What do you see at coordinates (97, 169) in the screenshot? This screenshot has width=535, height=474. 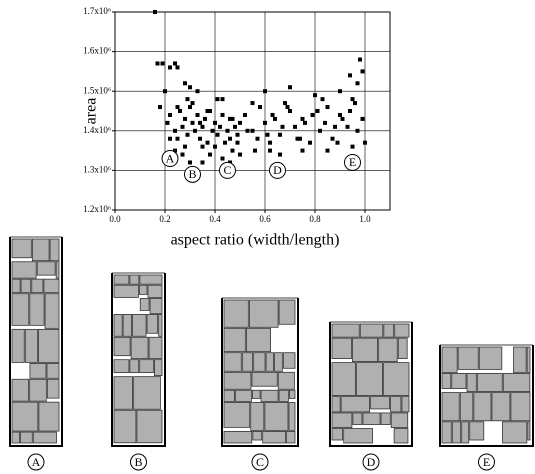 I see `y-tick-label: 1.3x10⁶` at bounding box center [97, 169].